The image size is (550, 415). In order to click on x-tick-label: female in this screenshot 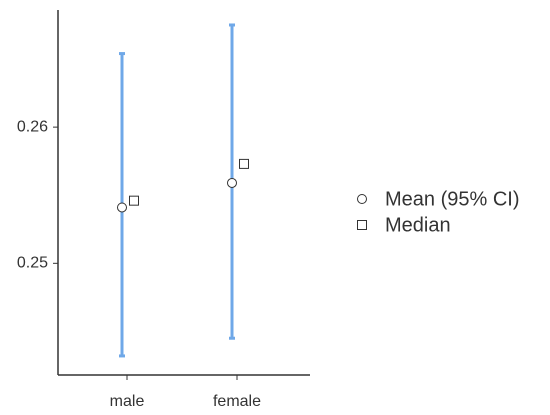, I will do `click(237, 401)`.